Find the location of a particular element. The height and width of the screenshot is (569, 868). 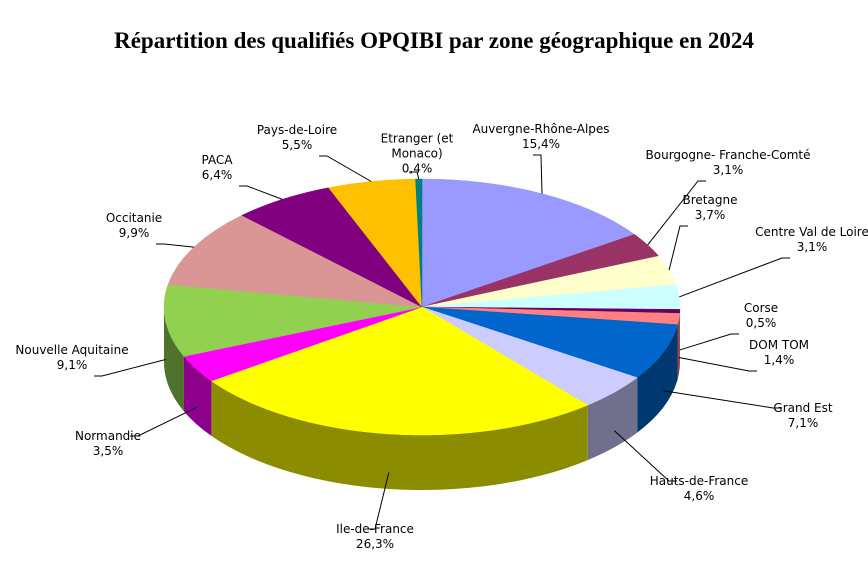

data-label: DOM TOM 1,4% is located at coordinates (779, 353).